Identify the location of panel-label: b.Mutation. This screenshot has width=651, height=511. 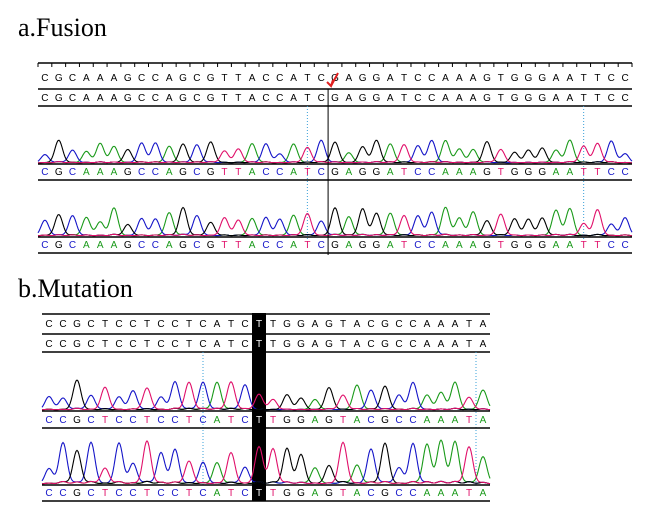
(75, 288).